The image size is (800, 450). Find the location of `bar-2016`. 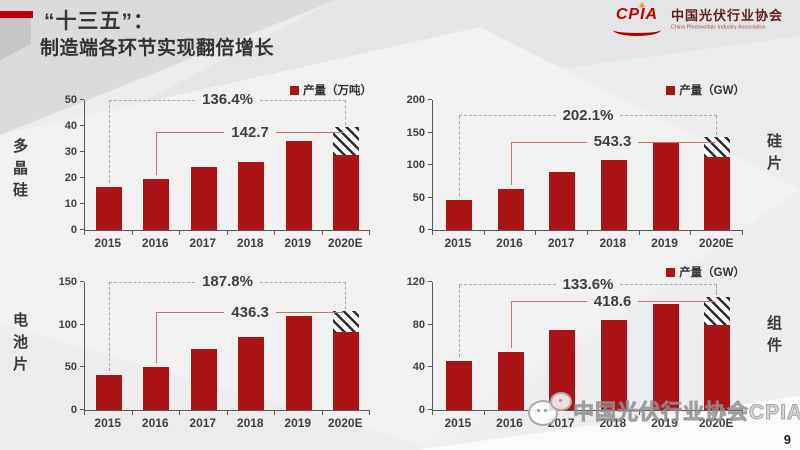

bar-2016 is located at coordinates (156, 388).